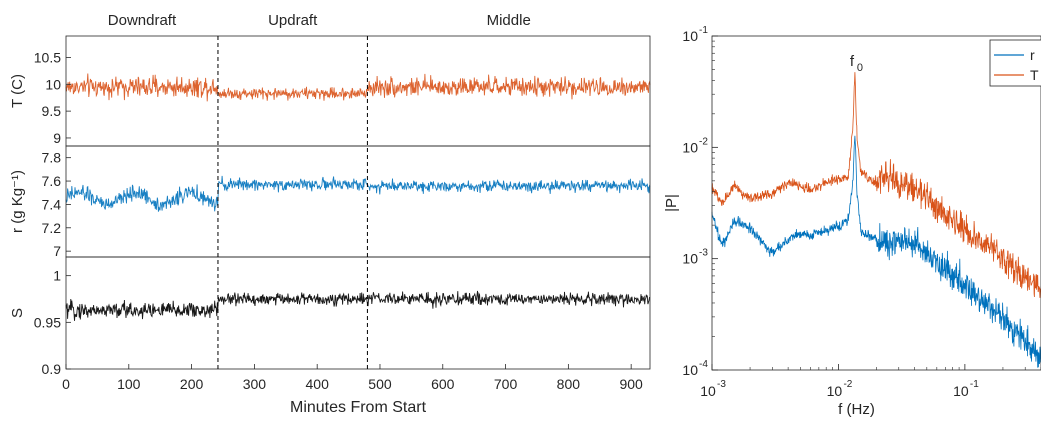 The image size is (1041, 422). I want to click on region-label: Updraft, so click(293, 20).